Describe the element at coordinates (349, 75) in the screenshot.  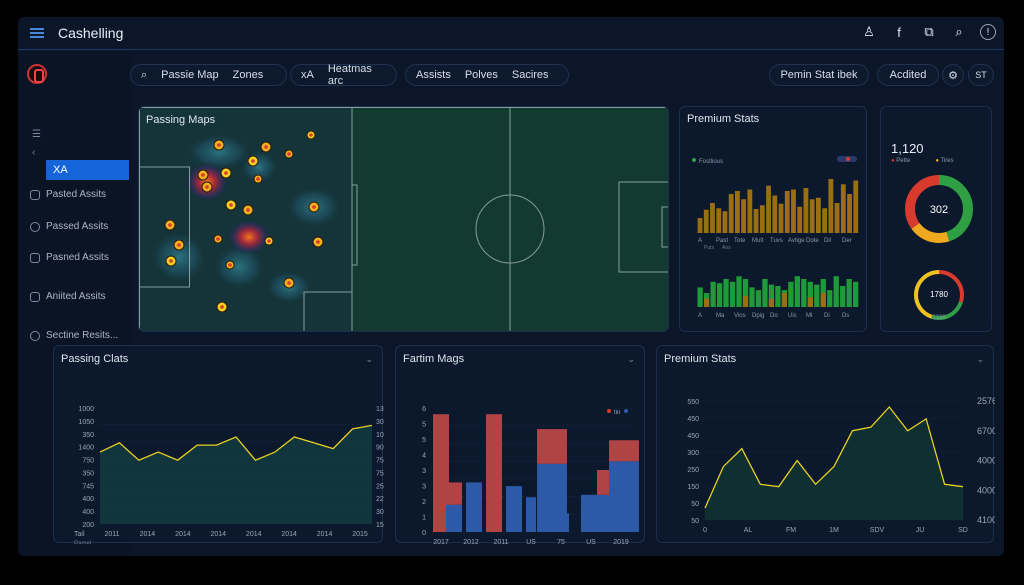
I see `tab-heatmas-arc: Heatmas arc` at that location.